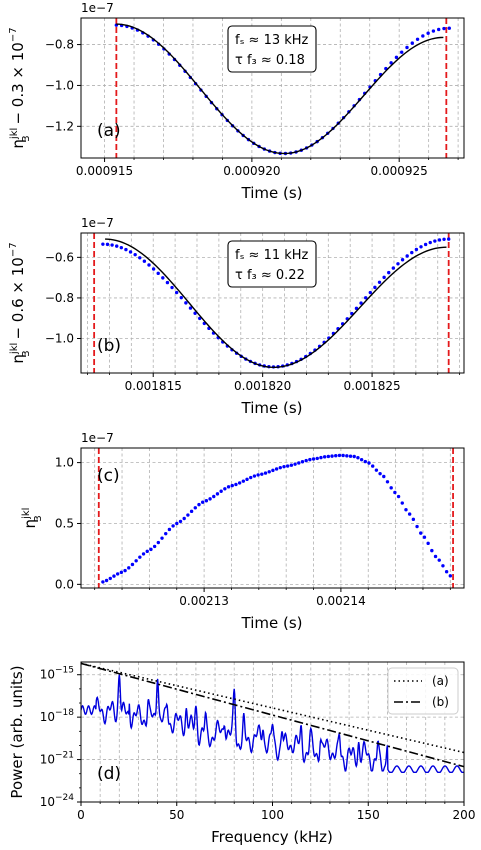  Describe the element at coordinates (59, 257) in the screenshot. I see `y-tick-label: −0.6` at that location.